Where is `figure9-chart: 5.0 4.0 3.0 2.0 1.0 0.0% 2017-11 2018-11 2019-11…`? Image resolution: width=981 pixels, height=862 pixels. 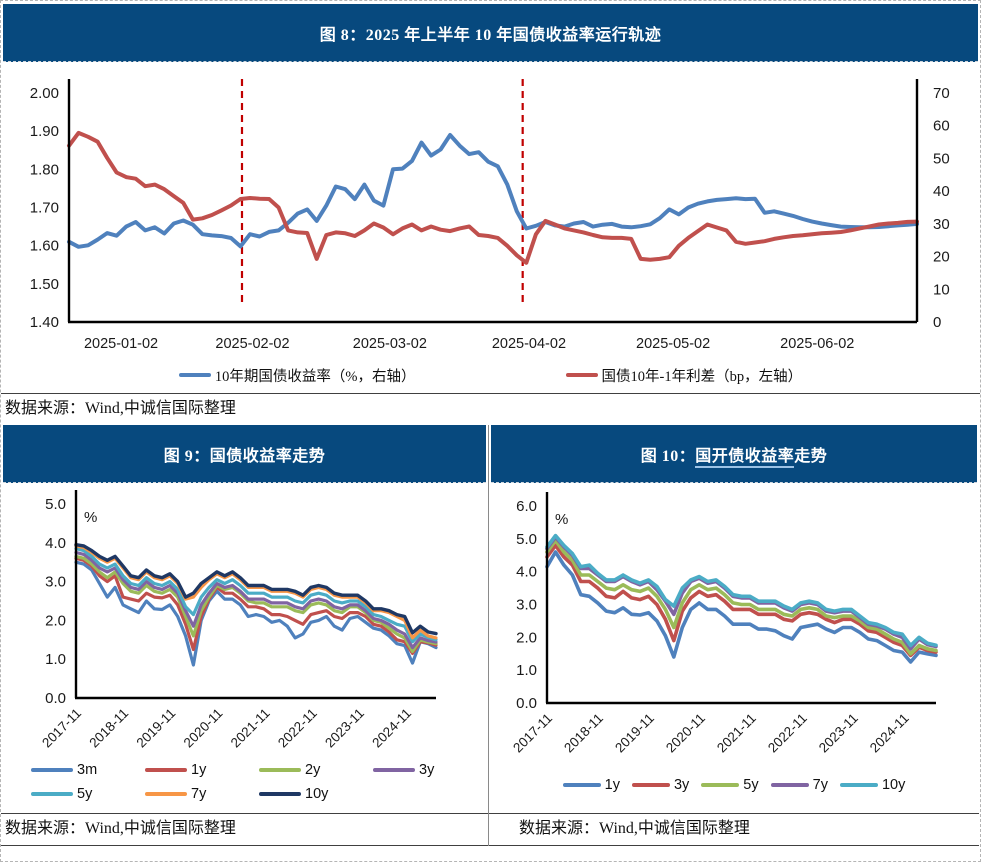 figure9-chart: 5.0 4.0 3.0 2.0 1.0 0.0% 2017-11 2018-11 2019-11… is located at coordinates (238, 620).